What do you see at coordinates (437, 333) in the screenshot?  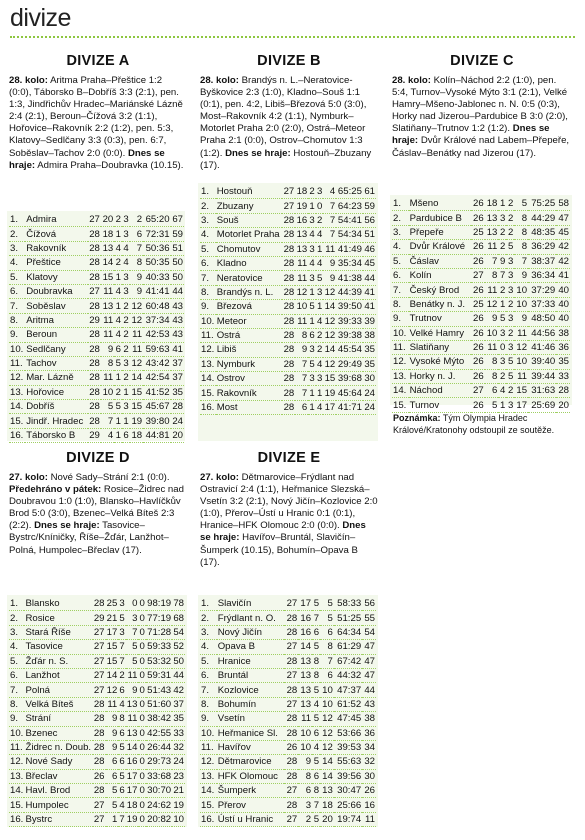 I see `team-cell: Velké Hamry` at bounding box center [437, 333].